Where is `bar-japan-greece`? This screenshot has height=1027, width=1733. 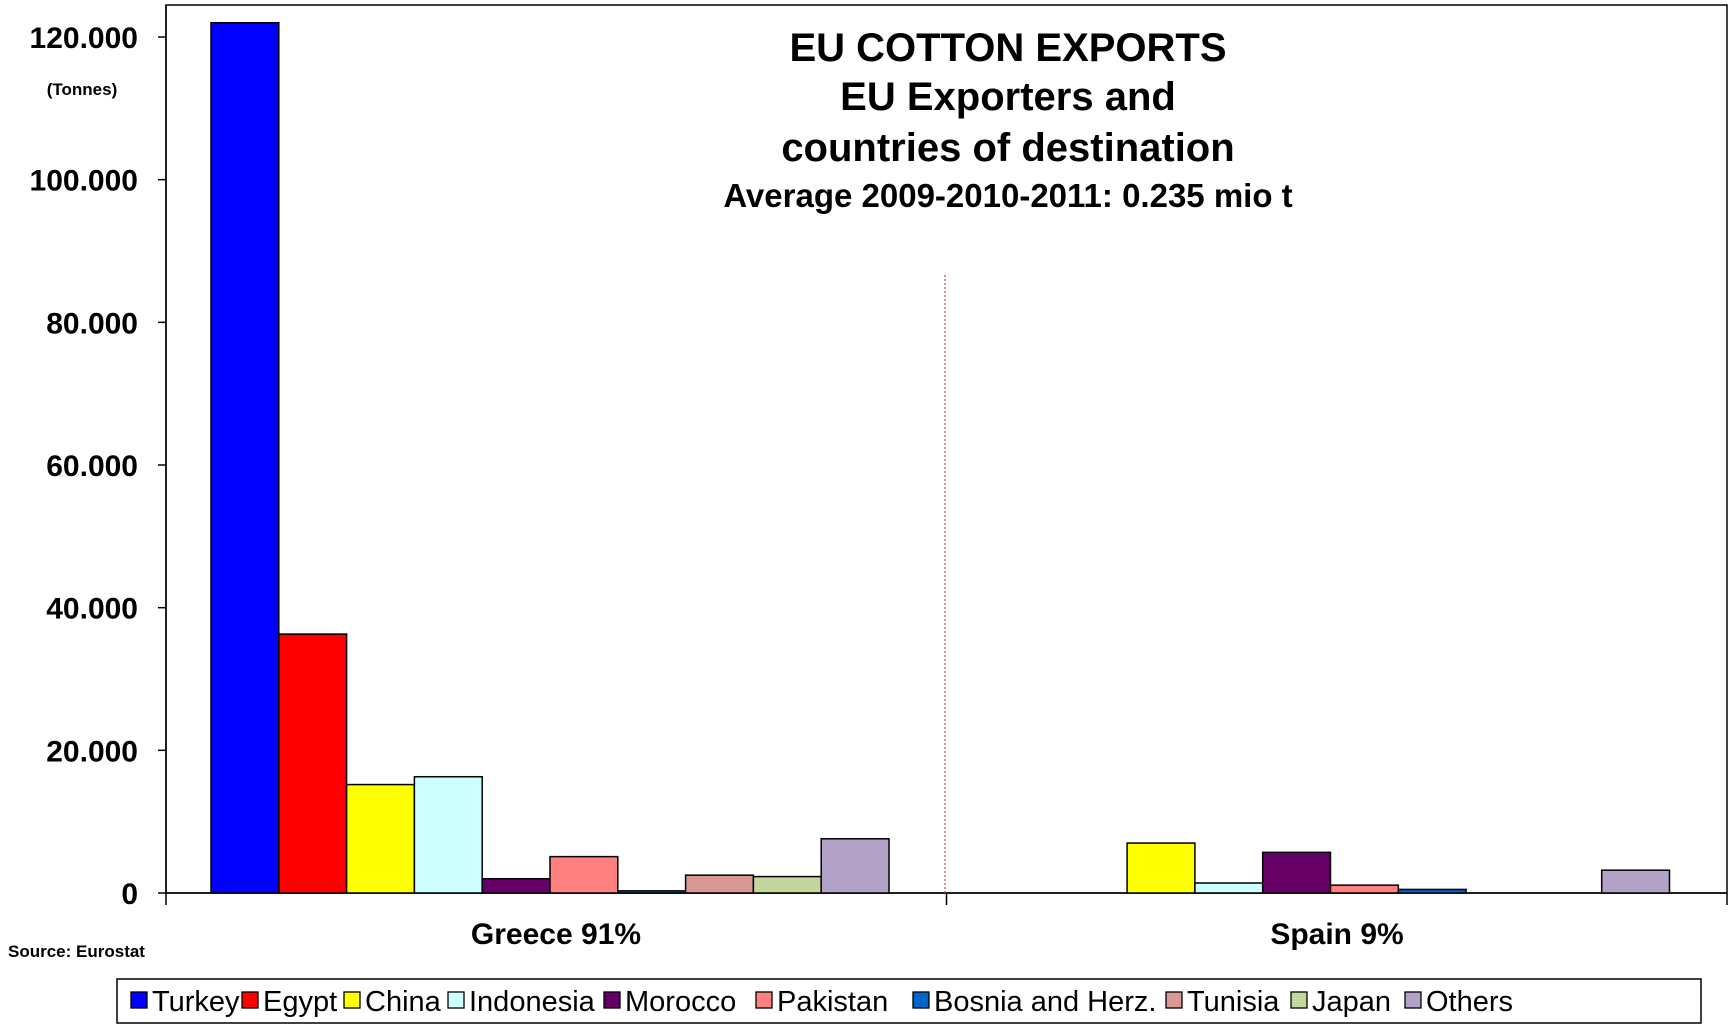
bar-japan-greece is located at coordinates (787, 884).